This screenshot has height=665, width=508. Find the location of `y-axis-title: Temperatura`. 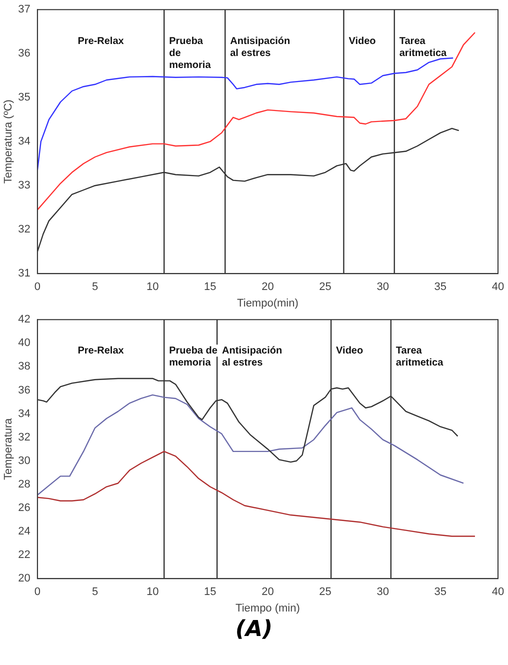

y-axis-title: Temperatura is located at coordinates (8, 448).